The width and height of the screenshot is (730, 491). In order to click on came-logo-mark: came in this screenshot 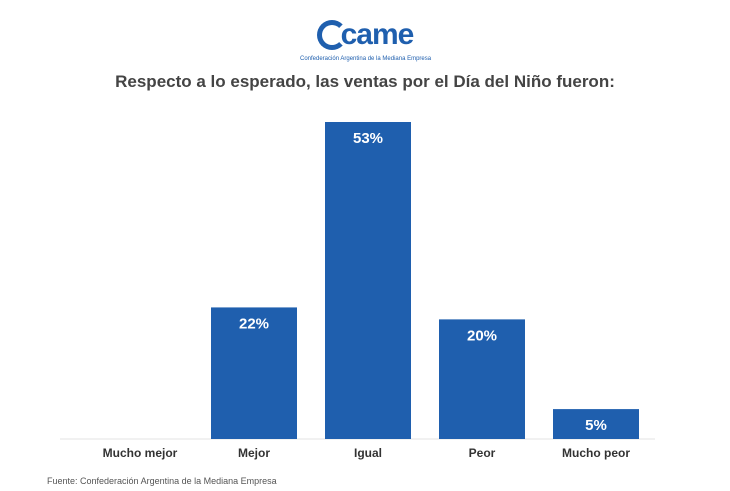, I will do `click(365, 35)`.